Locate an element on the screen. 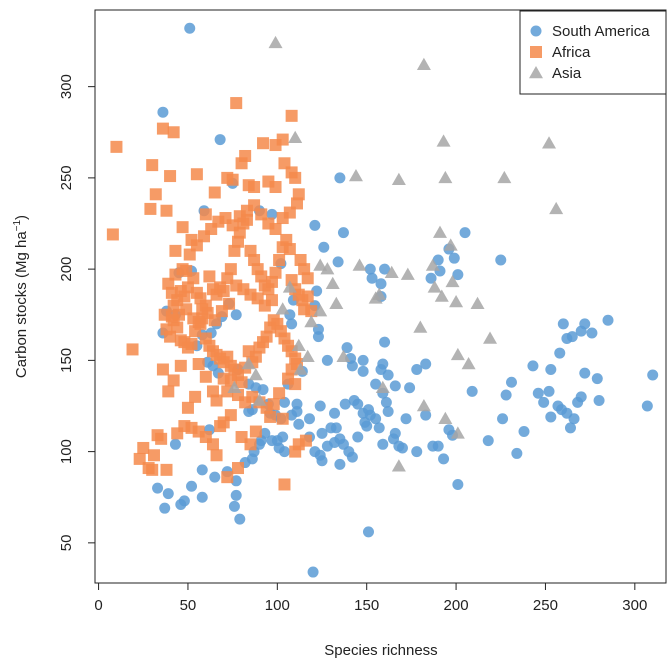 The image size is (667, 660). x-tick-label: 250 is located at coordinates (545, 605).